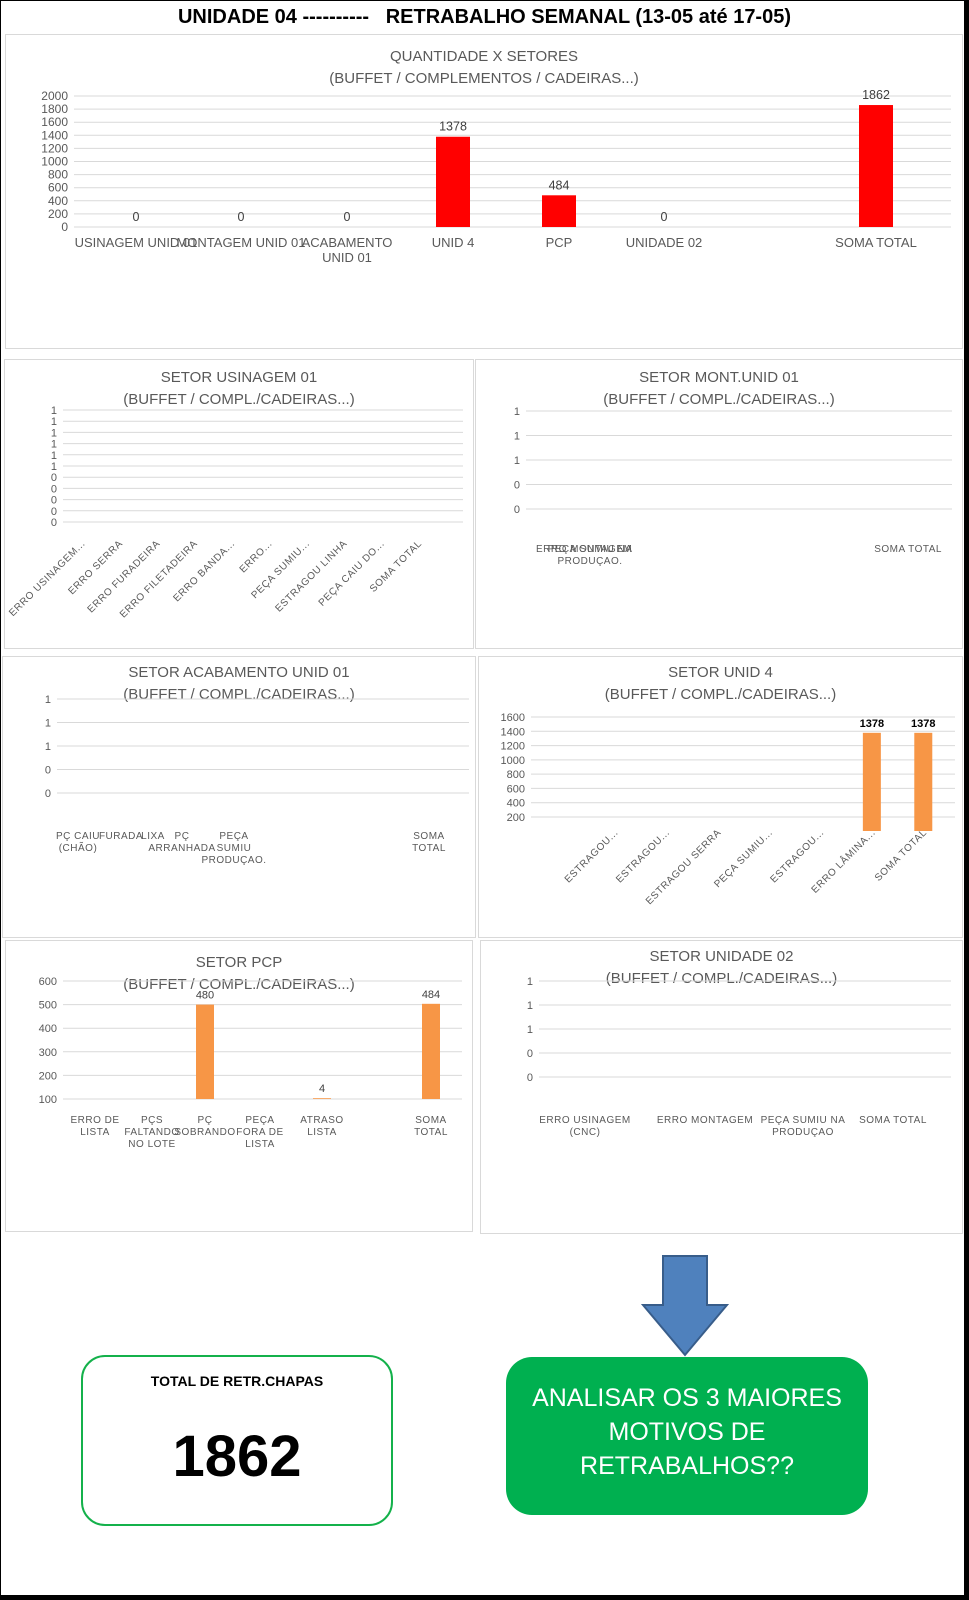 This screenshot has width=969, height=1600. What do you see at coordinates (58, 175) in the screenshot?
I see `y-tick-label: 800` at bounding box center [58, 175].